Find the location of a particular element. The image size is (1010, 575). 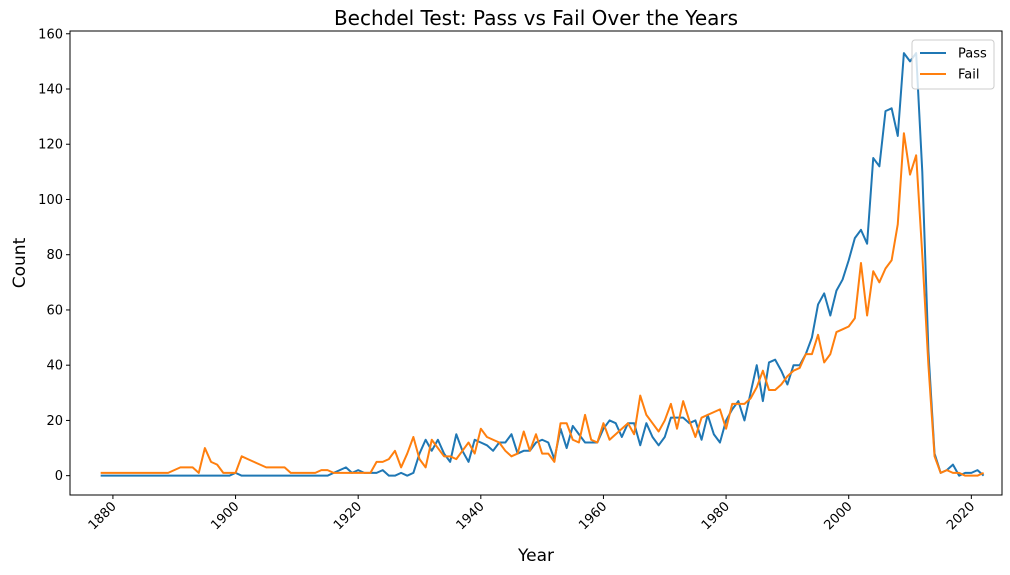

legend: Pass Fail is located at coordinates (953, 64).